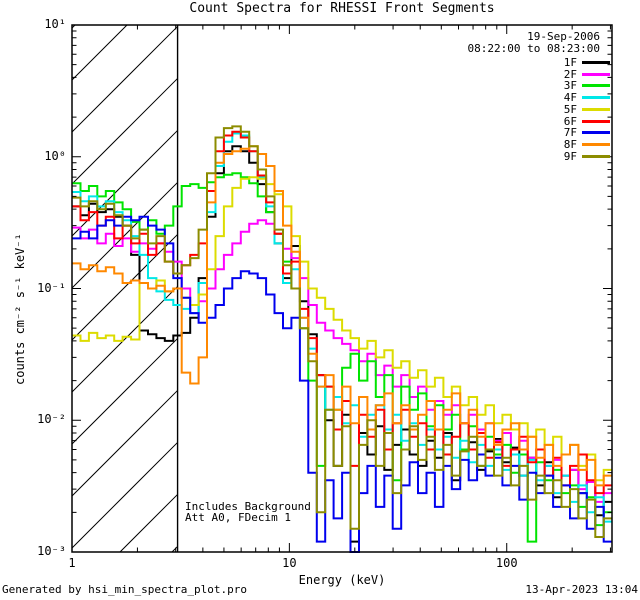  I want to click on ytick-label: 10⁰, so click(55, 155).